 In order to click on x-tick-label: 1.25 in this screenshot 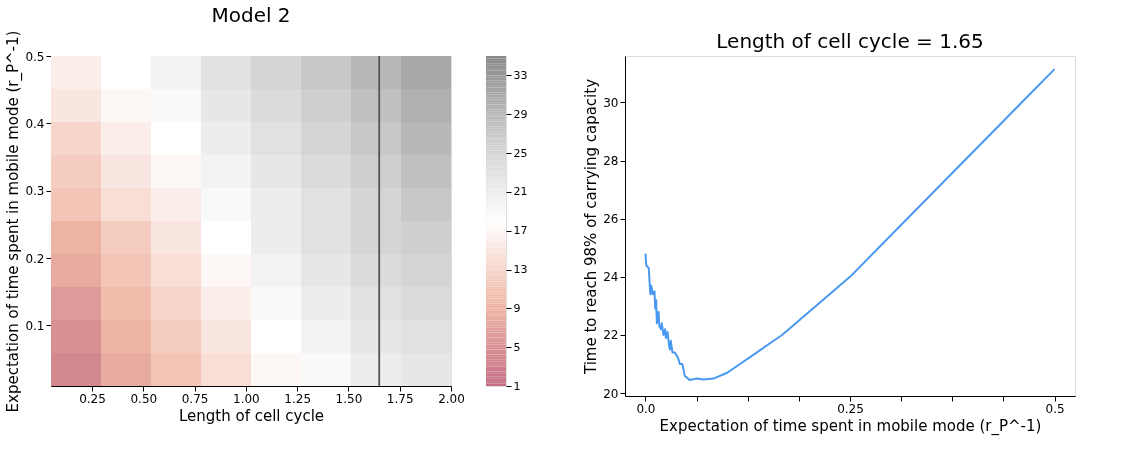, I will do `click(298, 398)`.